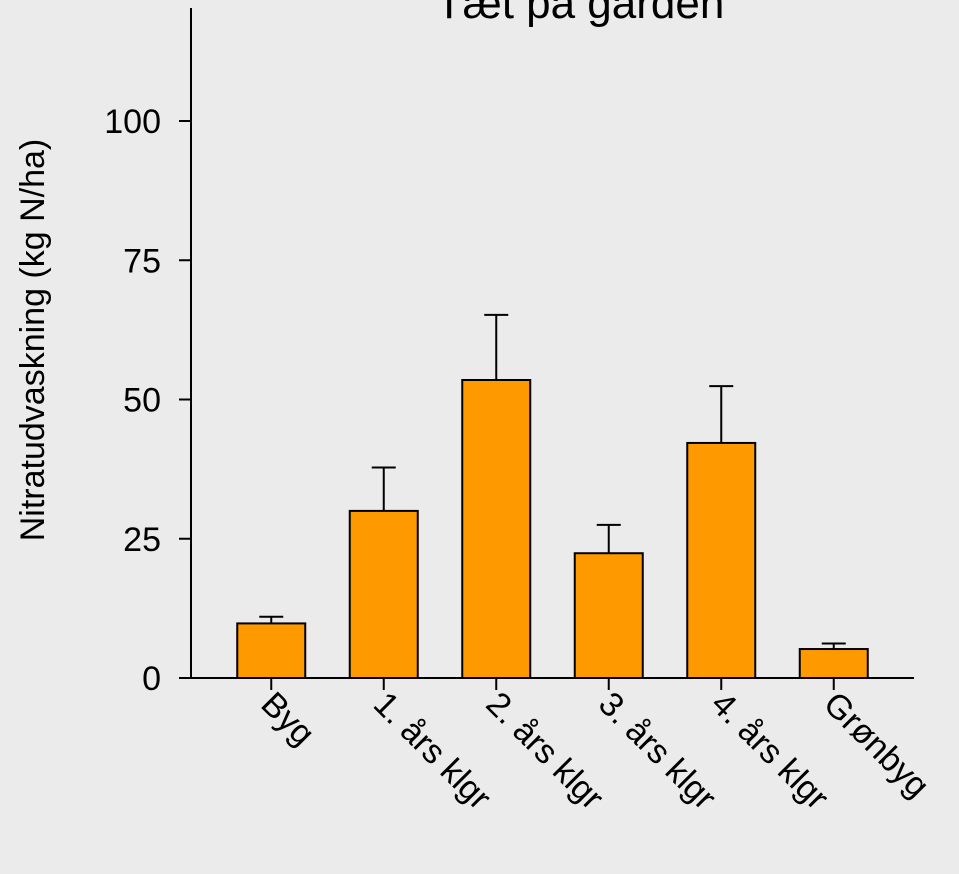  What do you see at coordinates (770, 751) in the screenshot?
I see `x-tick-label: 4. års klgr` at bounding box center [770, 751].